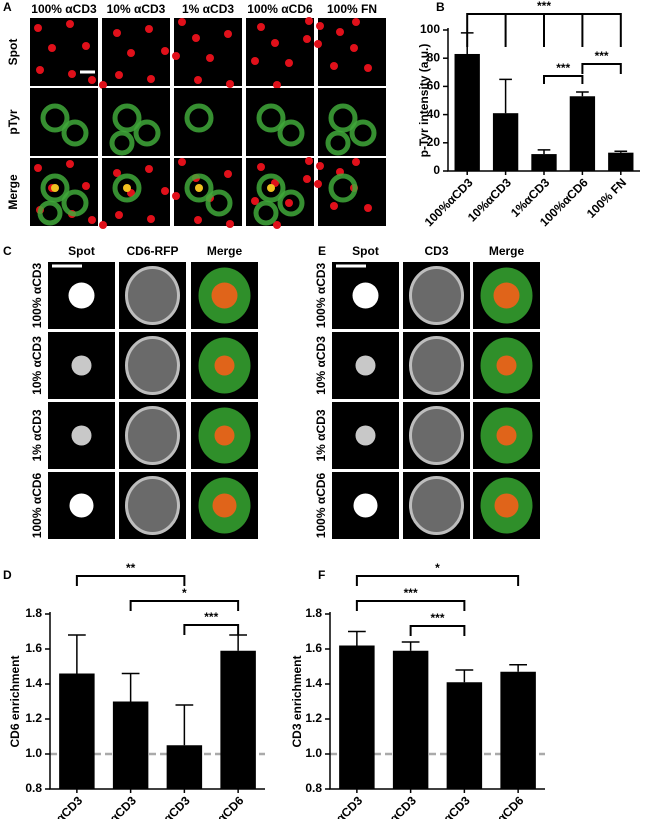 This screenshot has height=819, width=659. Describe the element at coordinates (434, 114) in the screenshot. I see `y-tick-label: 40` at that location.